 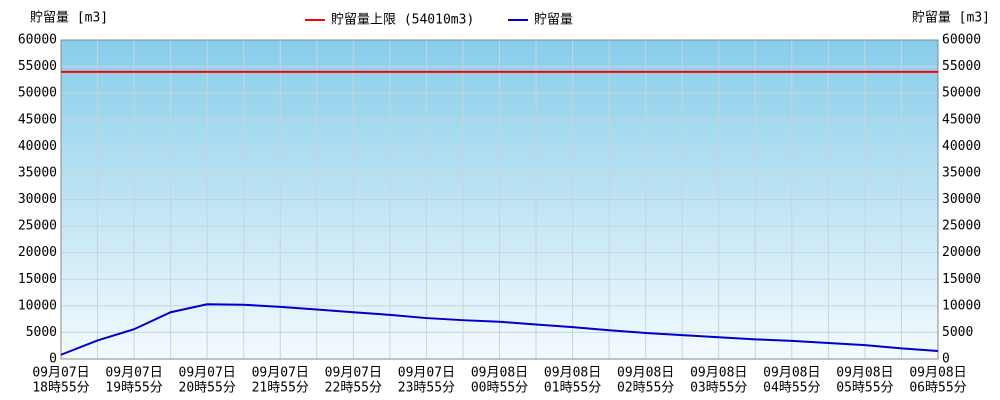 I want to click on y2-tick-label: 20000, so click(x=961, y=252).